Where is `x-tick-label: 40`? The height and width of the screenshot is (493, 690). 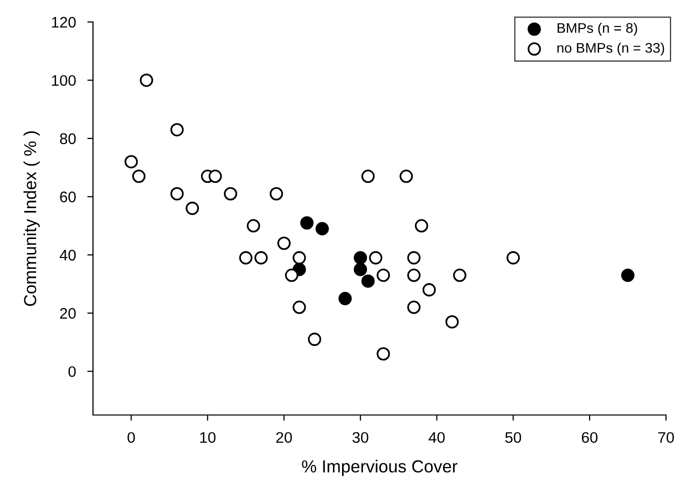
x-tick-label: 40 is located at coordinates (436, 437).